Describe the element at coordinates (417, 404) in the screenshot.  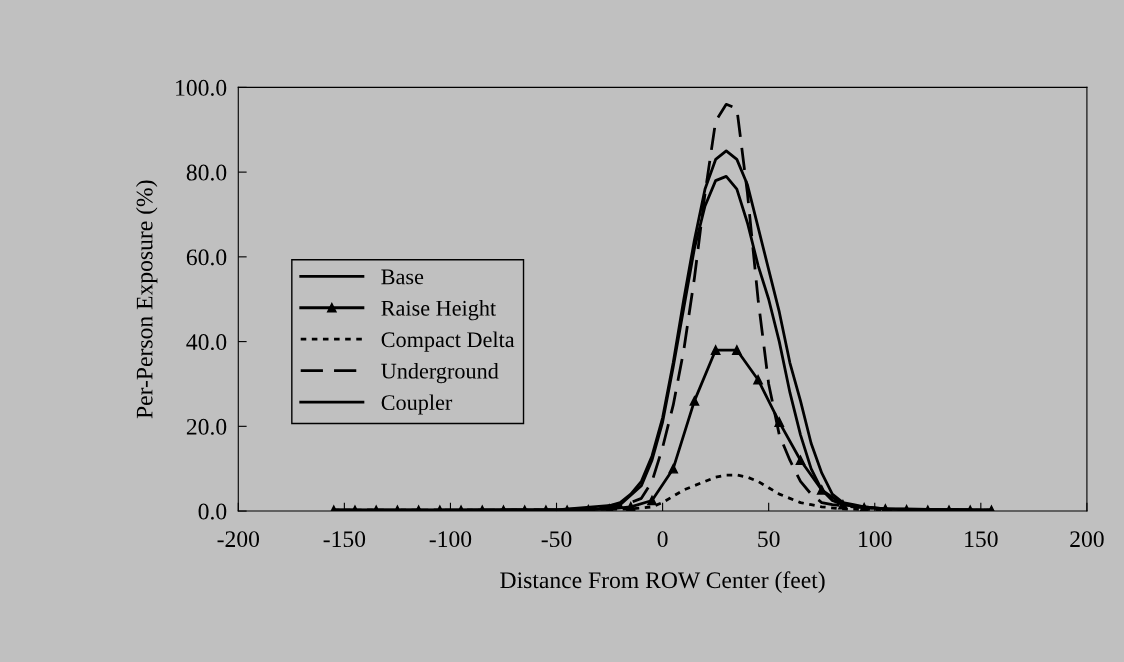
I see `legend-label: Coupler` at that location.